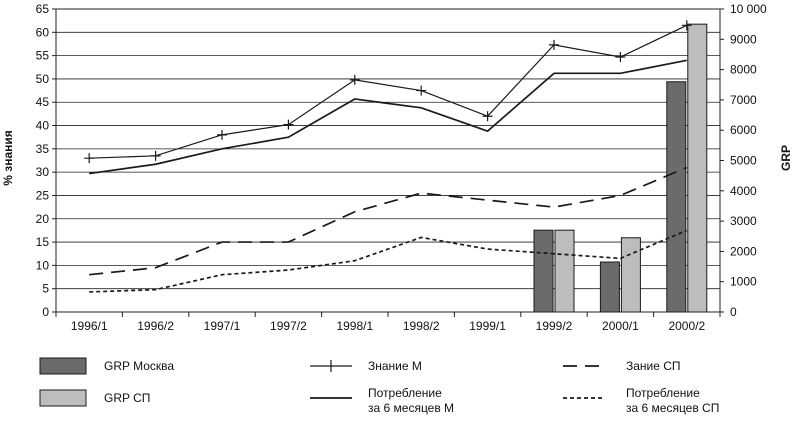 Image resolution: width=800 pixels, height=427 pixels. What do you see at coordinates (411, 408) in the screenshot?
I see `legend-label: за 6 месяцев М` at bounding box center [411, 408].